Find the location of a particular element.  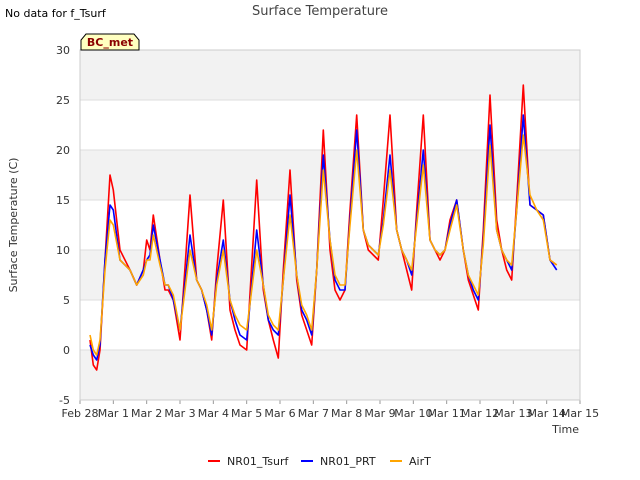

legend-label: NR01_PRT is located at coordinates (348, 461).